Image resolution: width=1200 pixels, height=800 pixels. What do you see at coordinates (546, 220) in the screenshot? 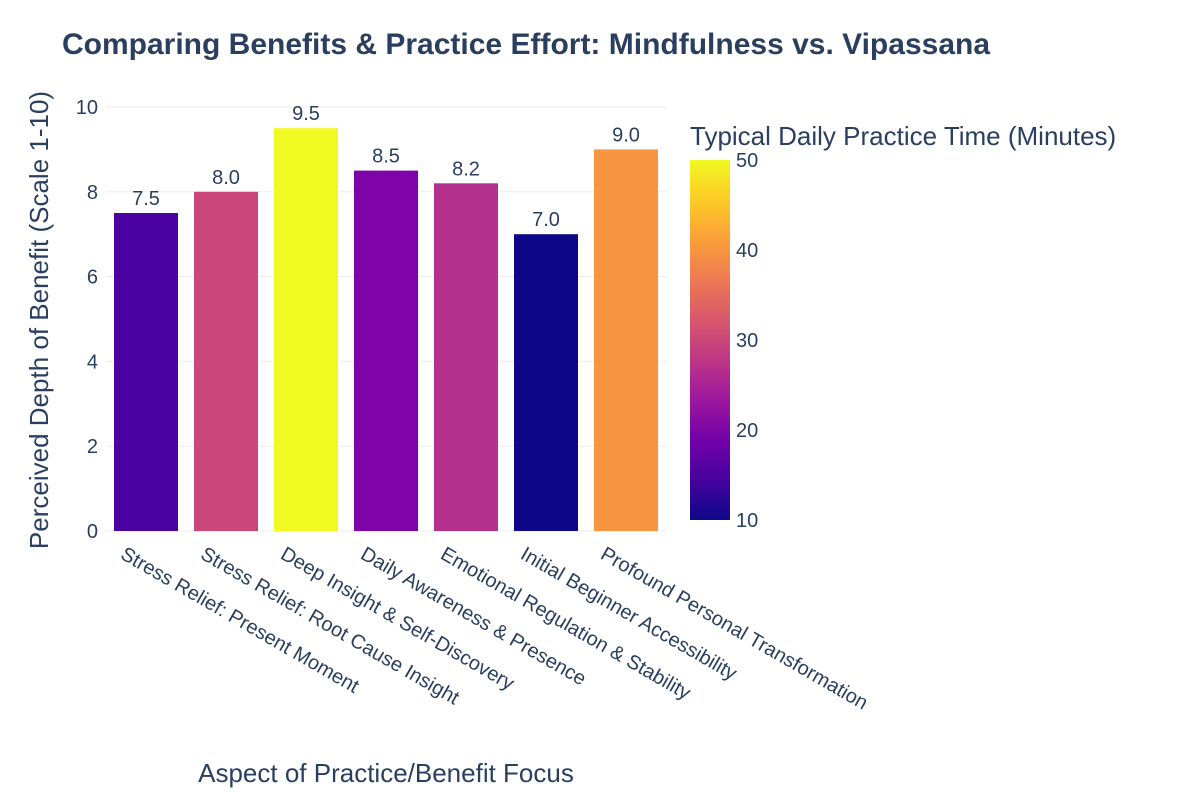
I see `data-label: 7.0` at bounding box center [546, 220].